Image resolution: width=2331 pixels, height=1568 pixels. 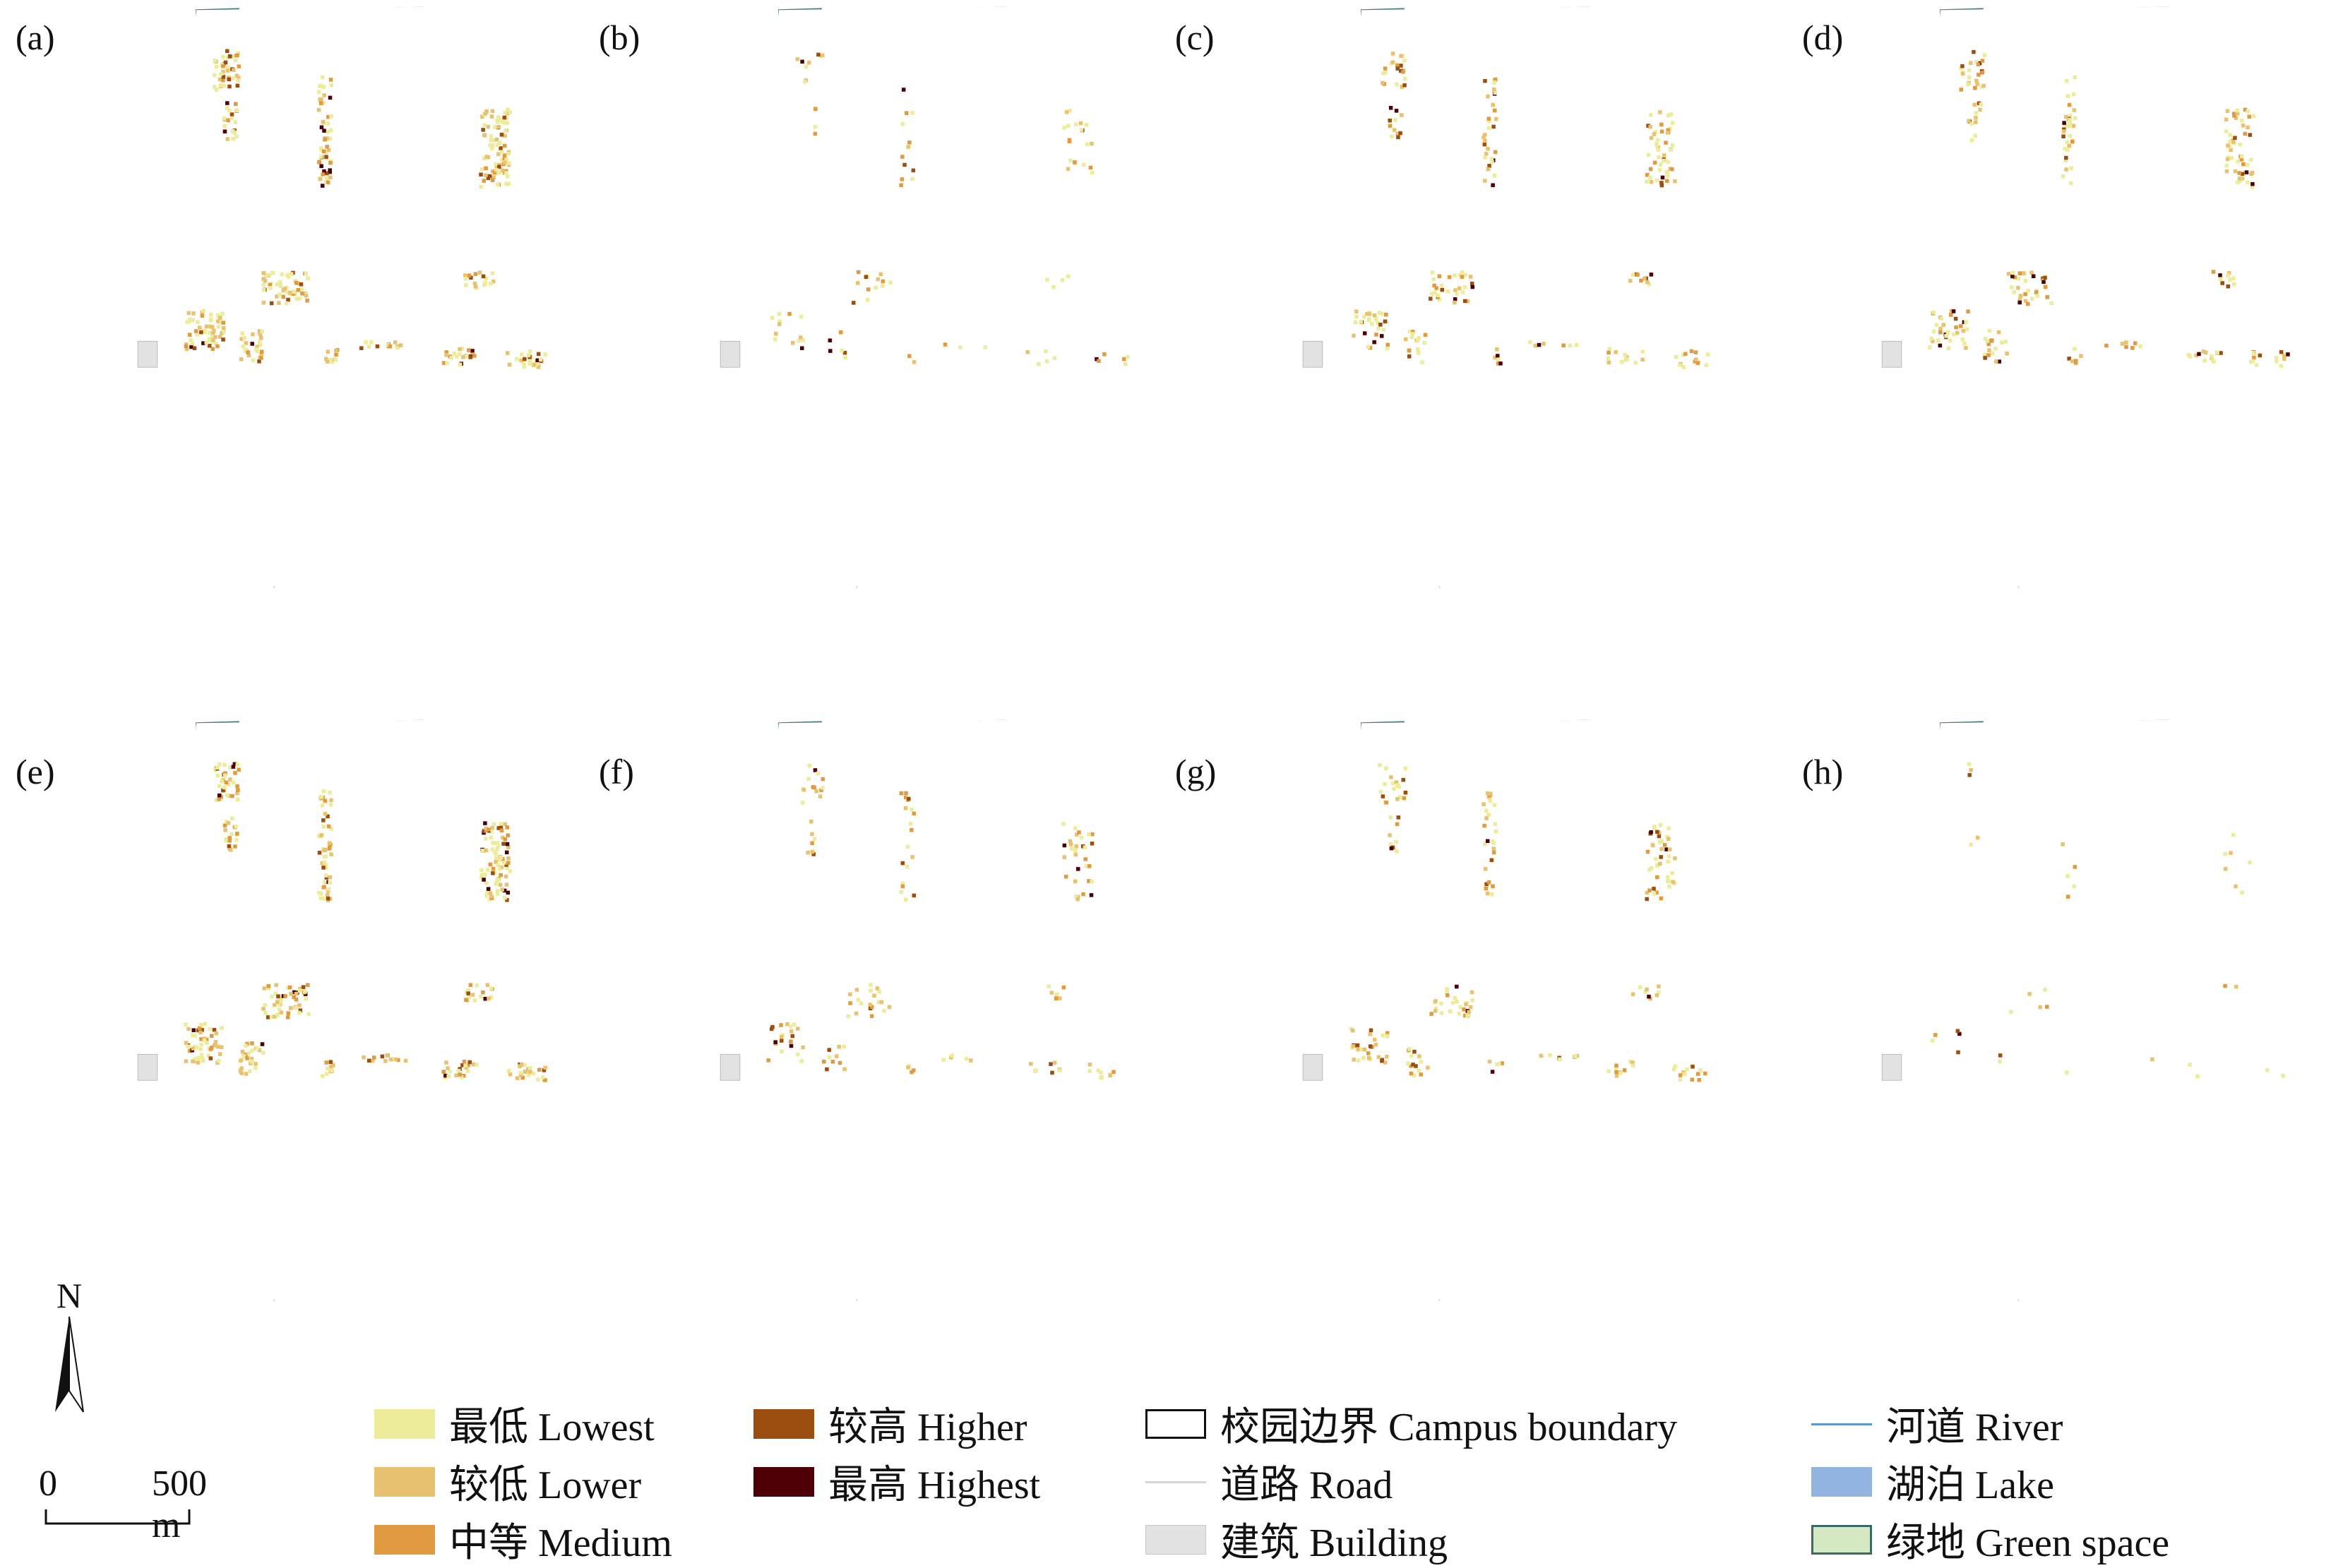 What do you see at coordinates (1932, 1481) in the screenshot?
I see `legend-lake: 湖泊 Lake` at bounding box center [1932, 1481].